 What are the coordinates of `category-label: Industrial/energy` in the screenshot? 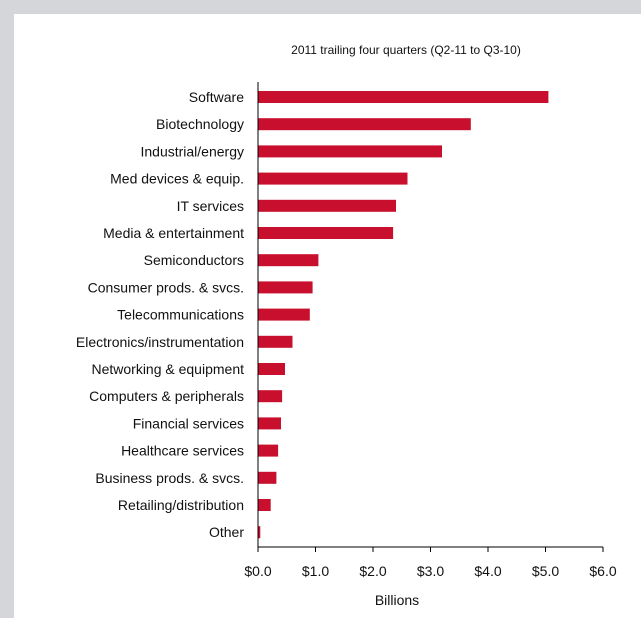 It's located at (192, 151).